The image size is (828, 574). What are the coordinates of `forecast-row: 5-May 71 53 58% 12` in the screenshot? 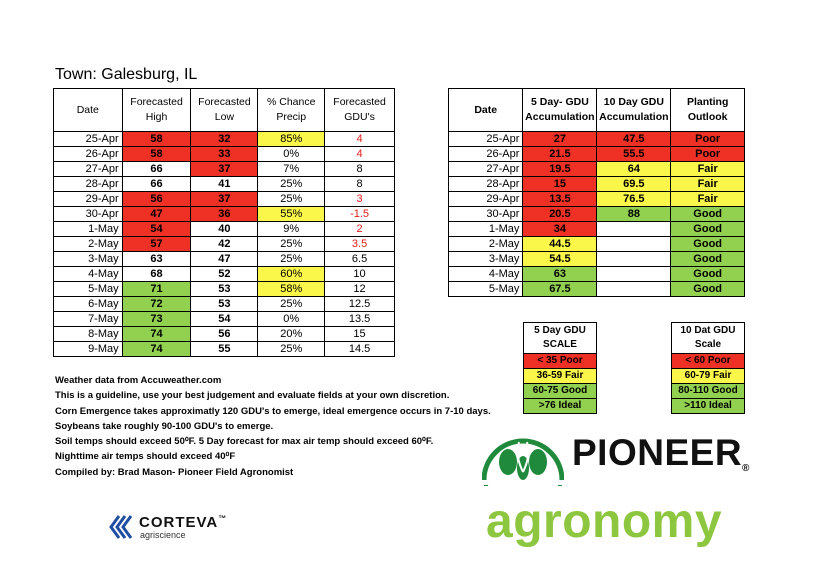 It's located at (224, 289).